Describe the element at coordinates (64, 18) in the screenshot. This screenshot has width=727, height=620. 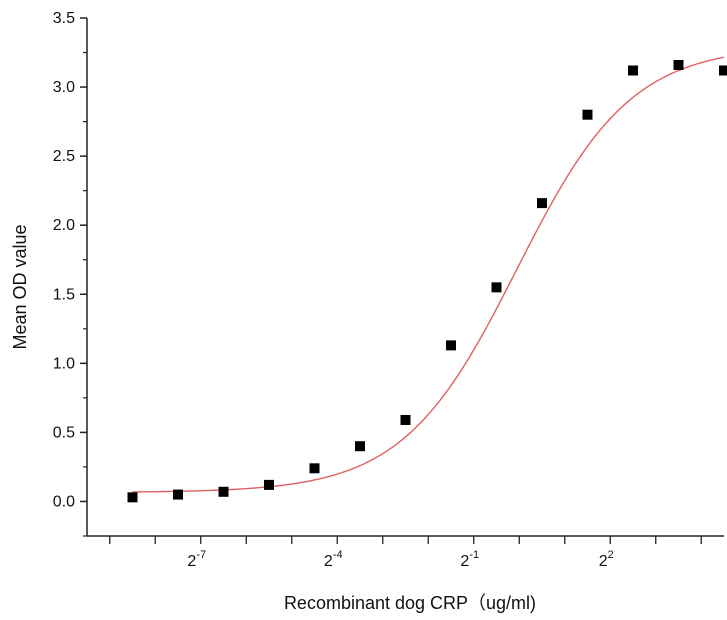
I see `y-tick-label: 3.5` at that location.